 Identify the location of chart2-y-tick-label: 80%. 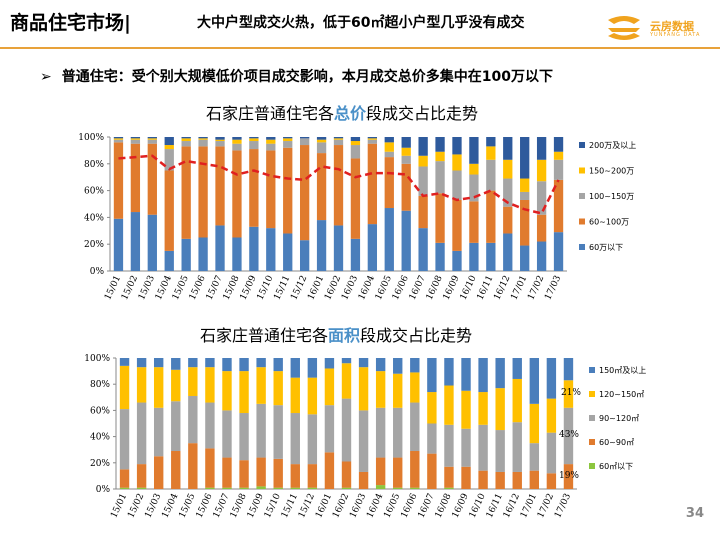
(100, 385).